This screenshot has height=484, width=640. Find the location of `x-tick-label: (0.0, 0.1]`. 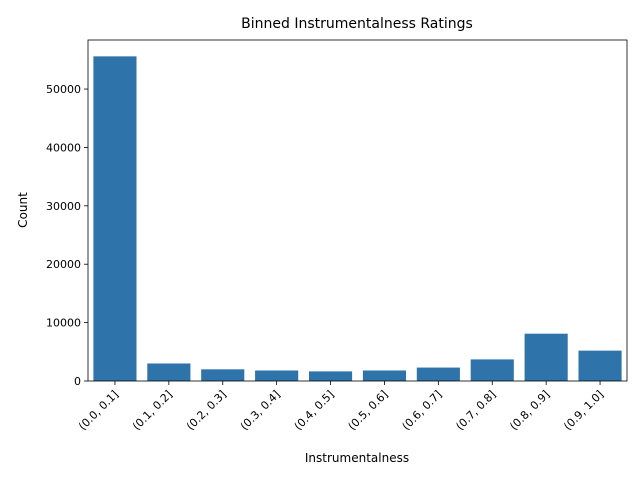

x-tick-label: (0.0, 0.1] is located at coordinates (98, 410).